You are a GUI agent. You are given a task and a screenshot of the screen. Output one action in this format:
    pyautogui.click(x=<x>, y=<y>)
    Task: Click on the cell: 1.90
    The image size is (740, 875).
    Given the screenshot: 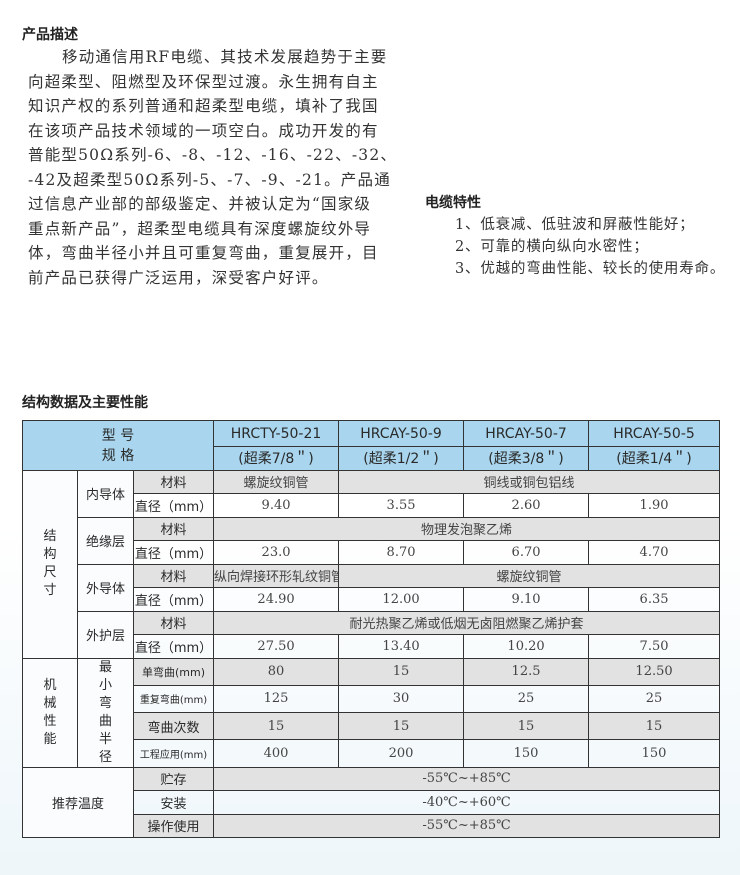 What is the action you would take?
    pyautogui.click(x=654, y=505)
    